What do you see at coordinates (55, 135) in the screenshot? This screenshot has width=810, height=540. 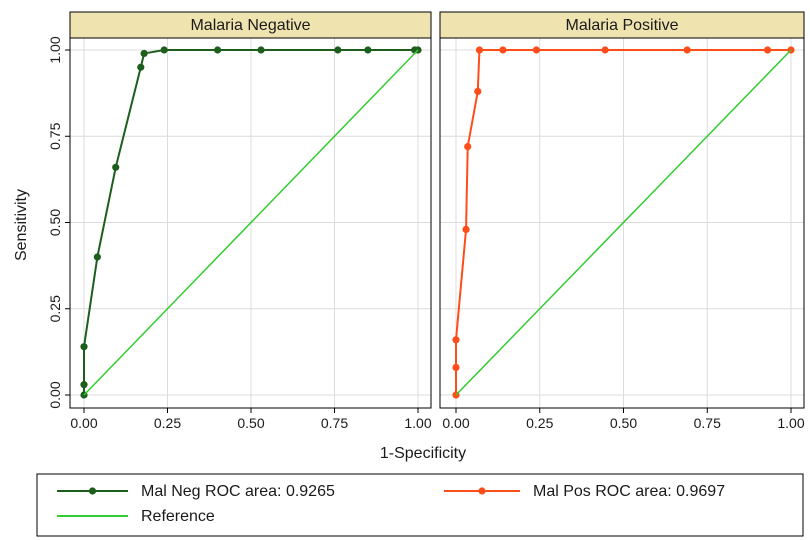 I see `y-tick-label: 0.75` at bounding box center [55, 135].